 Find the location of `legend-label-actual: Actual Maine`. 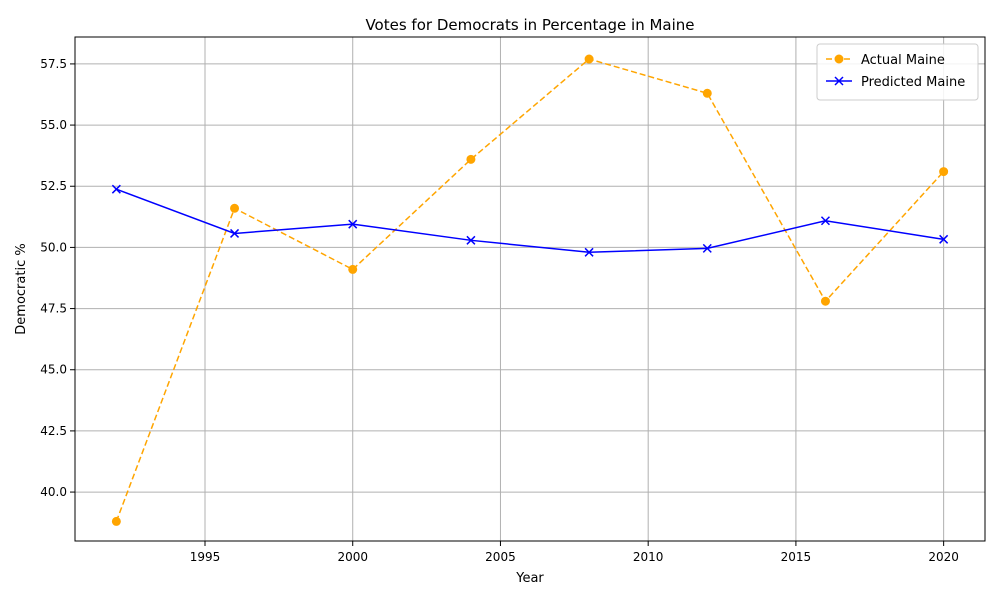

legend-label-actual: Actual Maine is located at coordinates (903, 60).